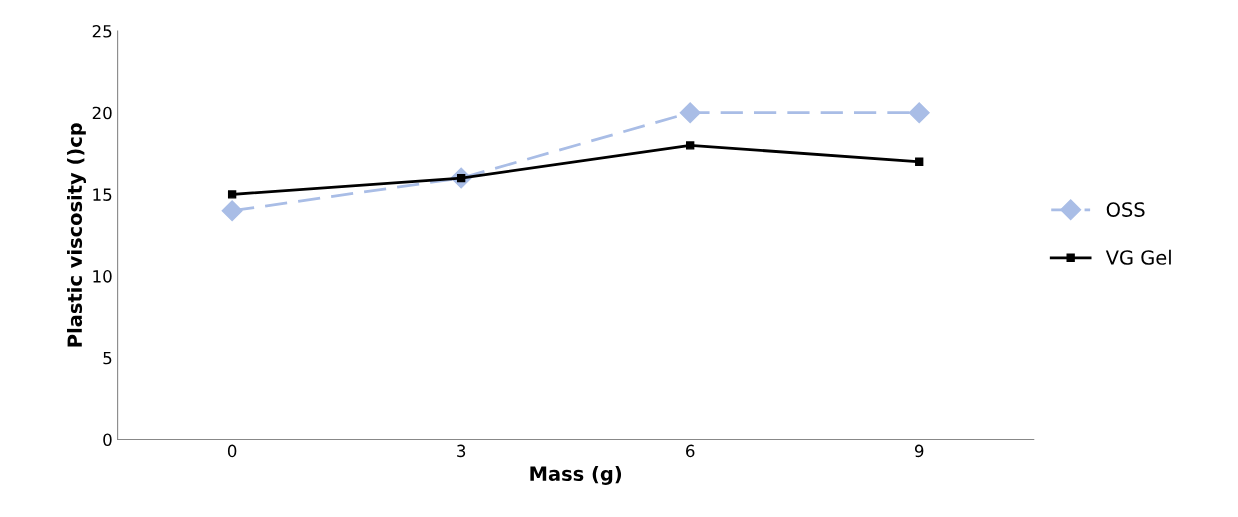  Describe the element at coordinates (919, 451) in the screenshot. I see `x-tick-label: 9` at that location.